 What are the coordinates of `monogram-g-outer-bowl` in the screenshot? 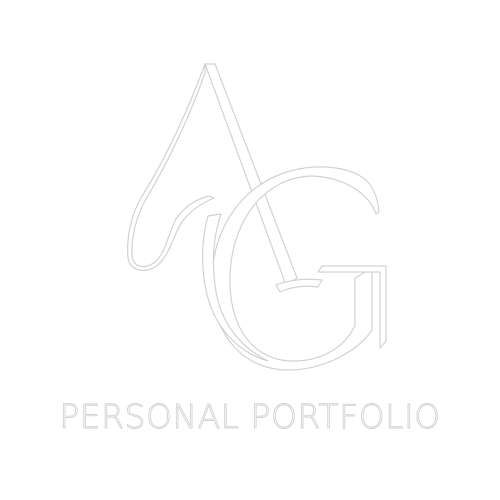 It's located at (295, 268).